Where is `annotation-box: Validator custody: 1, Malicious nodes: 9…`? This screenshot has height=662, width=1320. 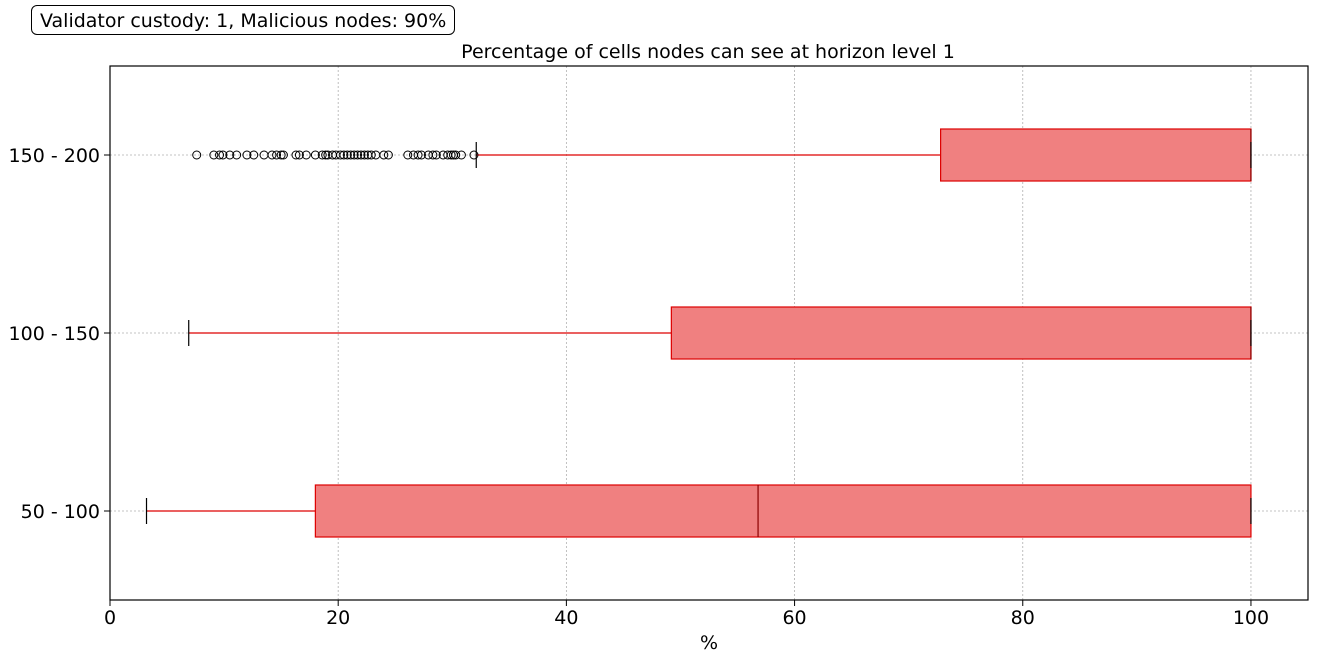
annotation-box: Validator custody: 1, Malicious nodes: 9… is located at coordinates (243, 20).